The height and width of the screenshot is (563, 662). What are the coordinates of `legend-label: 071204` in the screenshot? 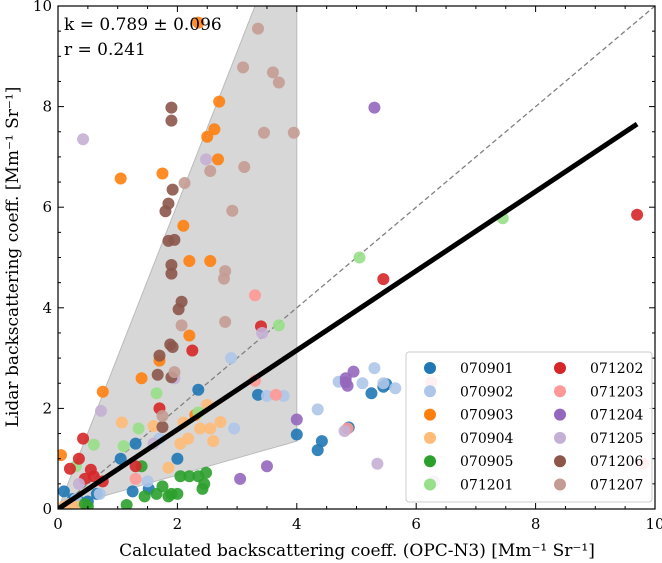 It's located at (617, 416).